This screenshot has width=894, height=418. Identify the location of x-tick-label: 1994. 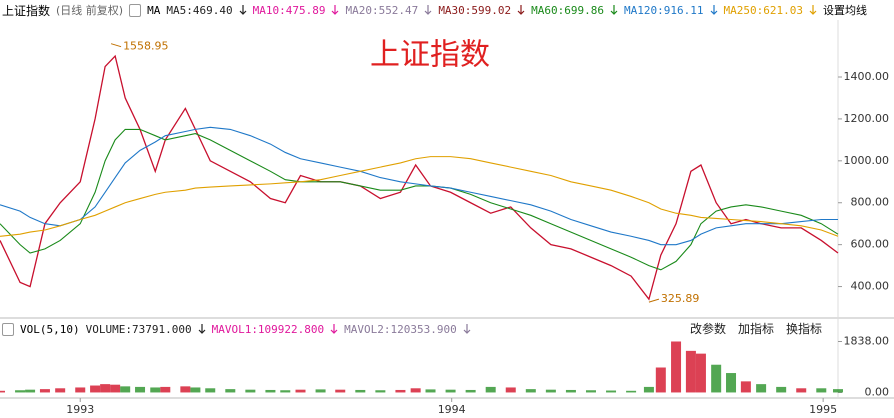
(452, 409).